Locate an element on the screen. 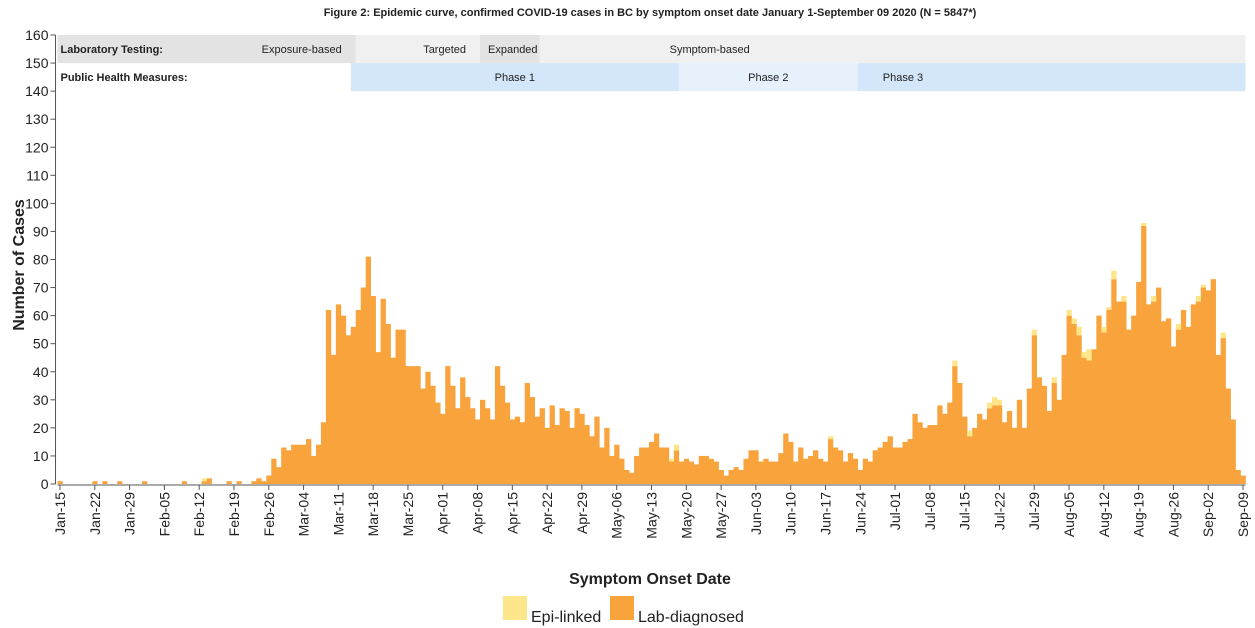  x-tick-label: May-13 is located at coordinates (652, 515).